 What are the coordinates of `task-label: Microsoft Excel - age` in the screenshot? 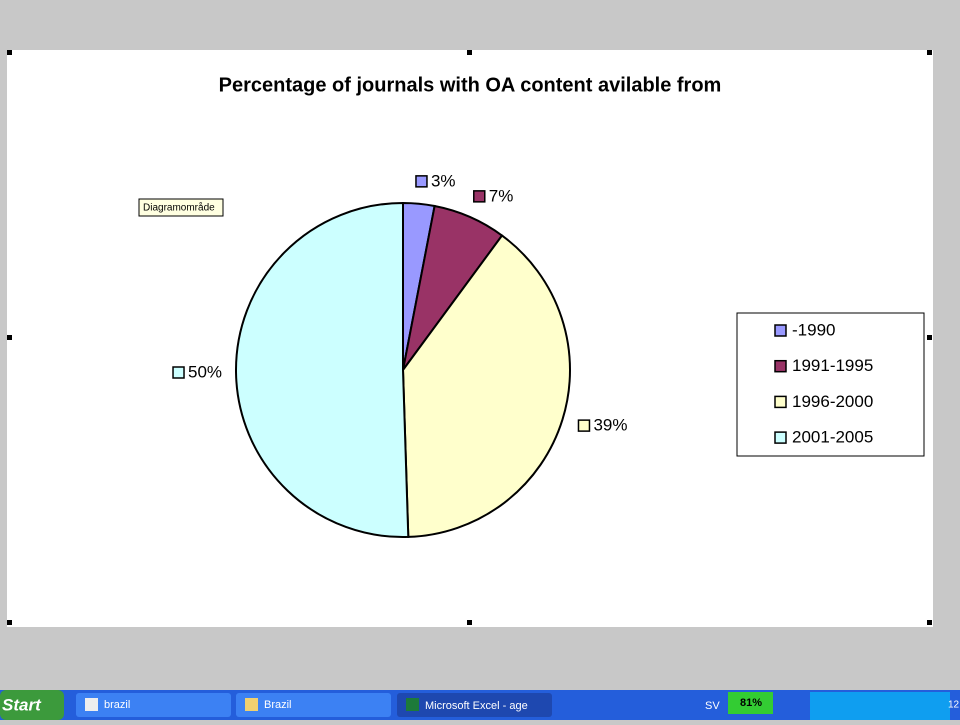 It's located at (476, 706).